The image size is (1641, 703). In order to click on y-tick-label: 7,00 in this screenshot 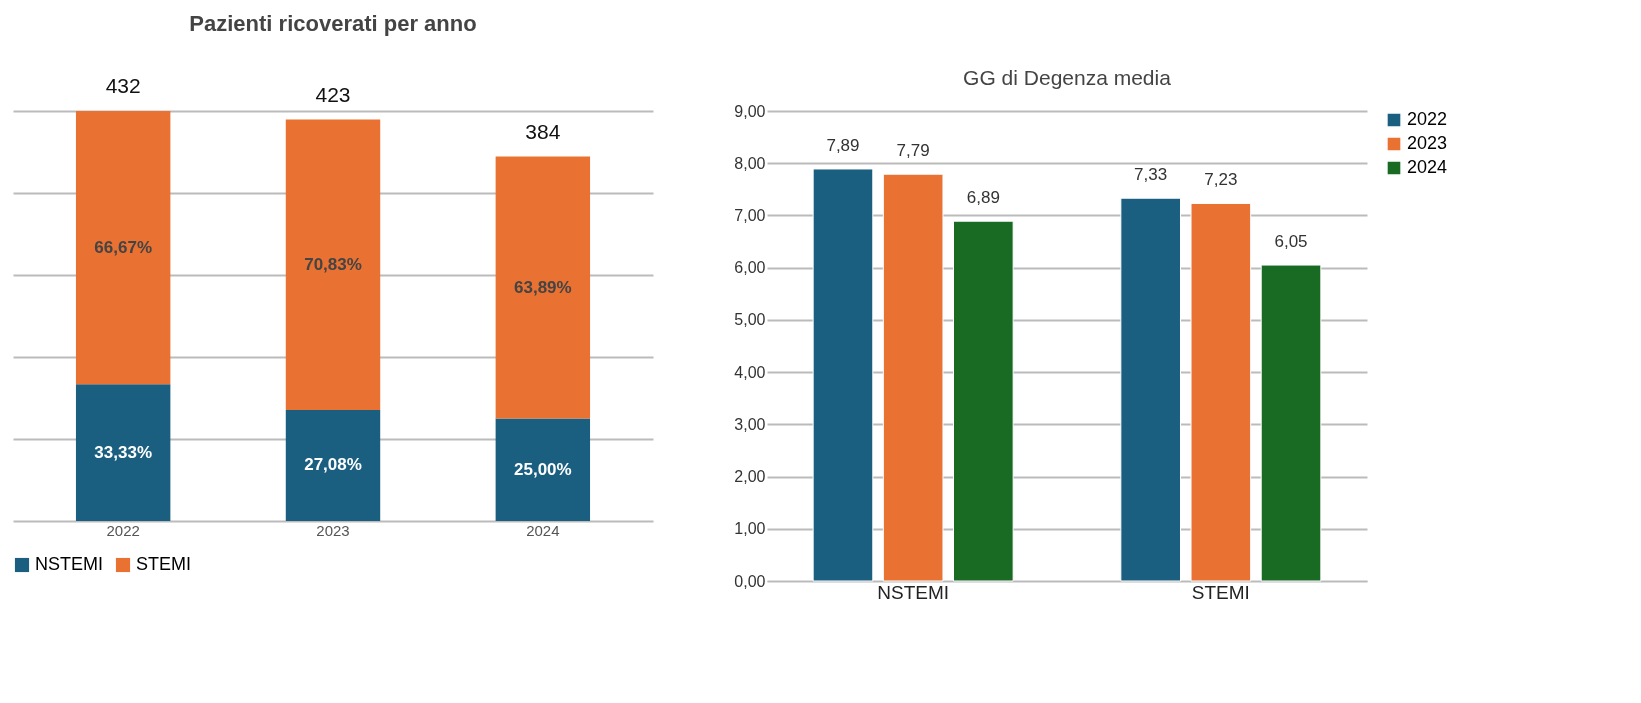, I will do `click(750, 215)`.